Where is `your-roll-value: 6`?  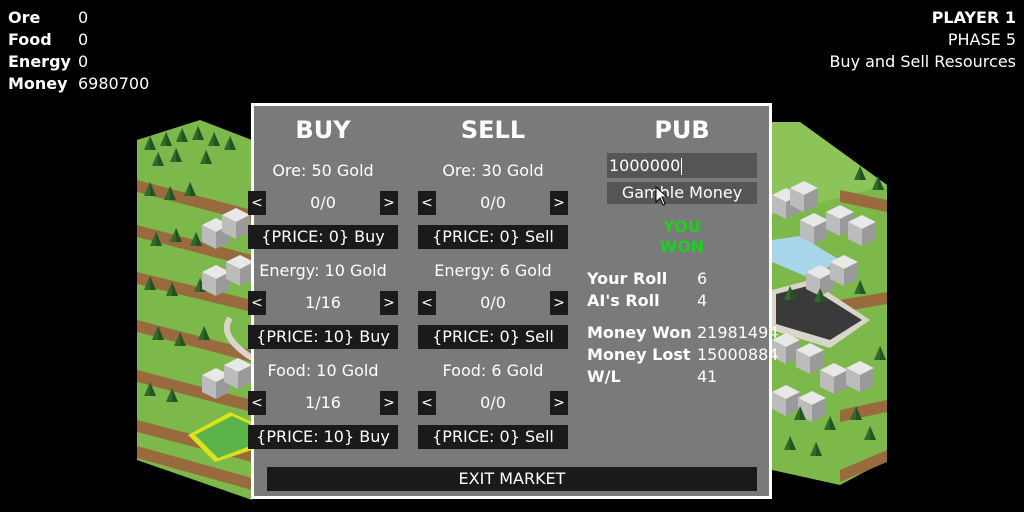
your-roll-value: 6 is located at coordinates (702, 278).